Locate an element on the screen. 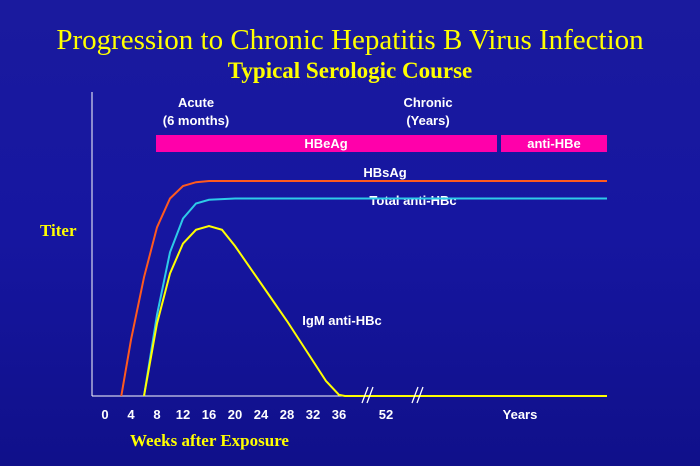 Image resolution: width=700 pixels, height=466 pixels. x-tick-label: 4 is located at coordinates (131, 414).